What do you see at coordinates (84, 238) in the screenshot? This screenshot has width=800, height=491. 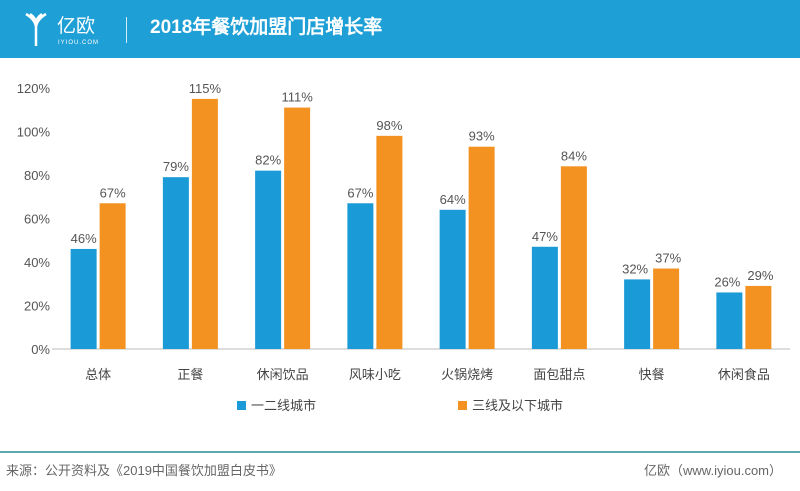 I see `data-label: 46%` at bounding box center [84, 238].